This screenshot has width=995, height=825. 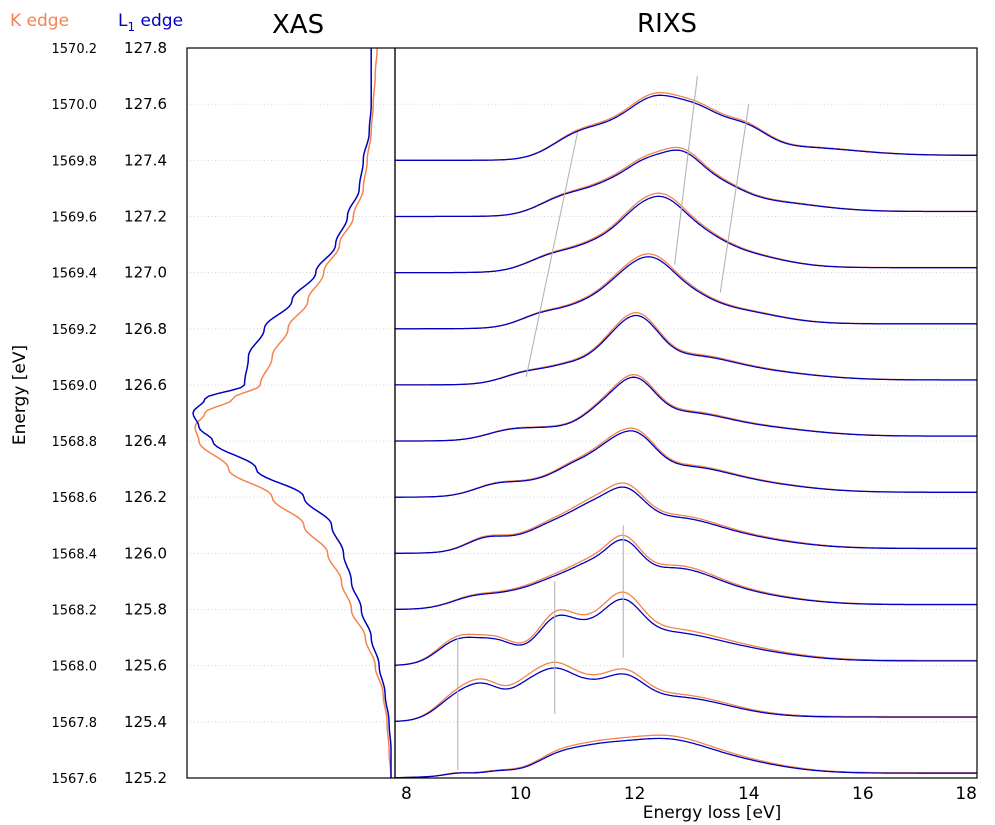 I want to click on y-tick-k: 1569.6, so click(x=75, y=217).